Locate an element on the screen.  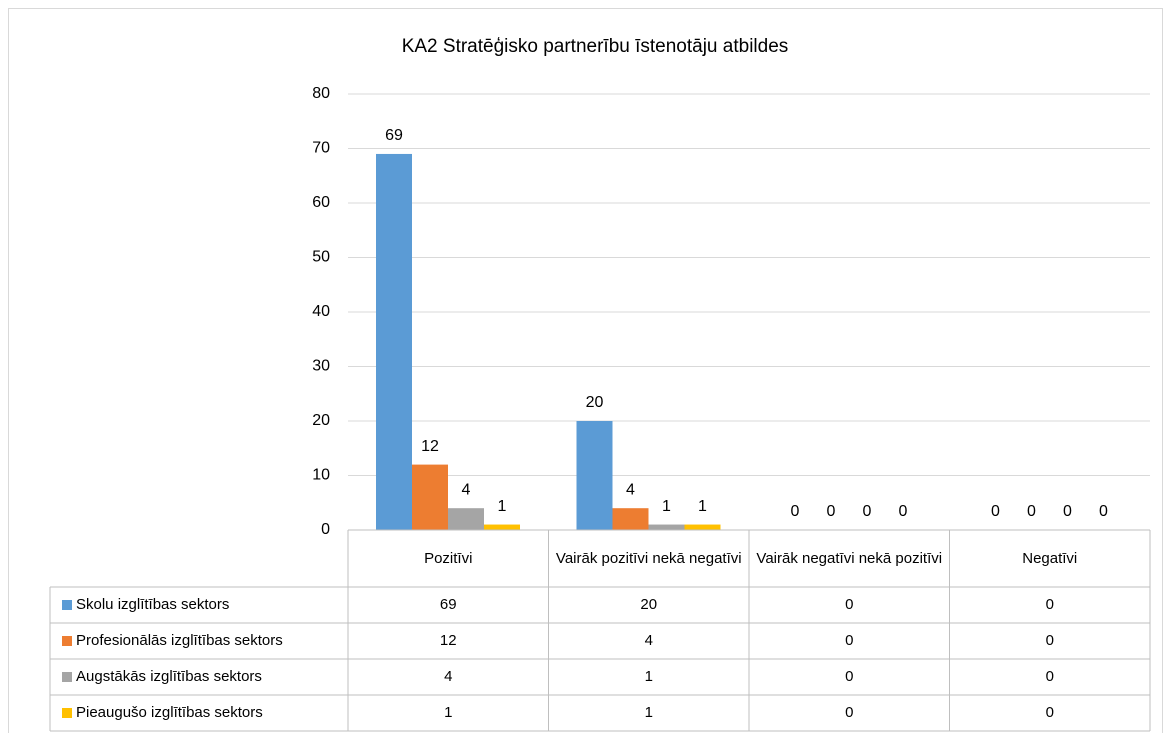
y-tick-label: 10 is located at coordinates (321, 475).